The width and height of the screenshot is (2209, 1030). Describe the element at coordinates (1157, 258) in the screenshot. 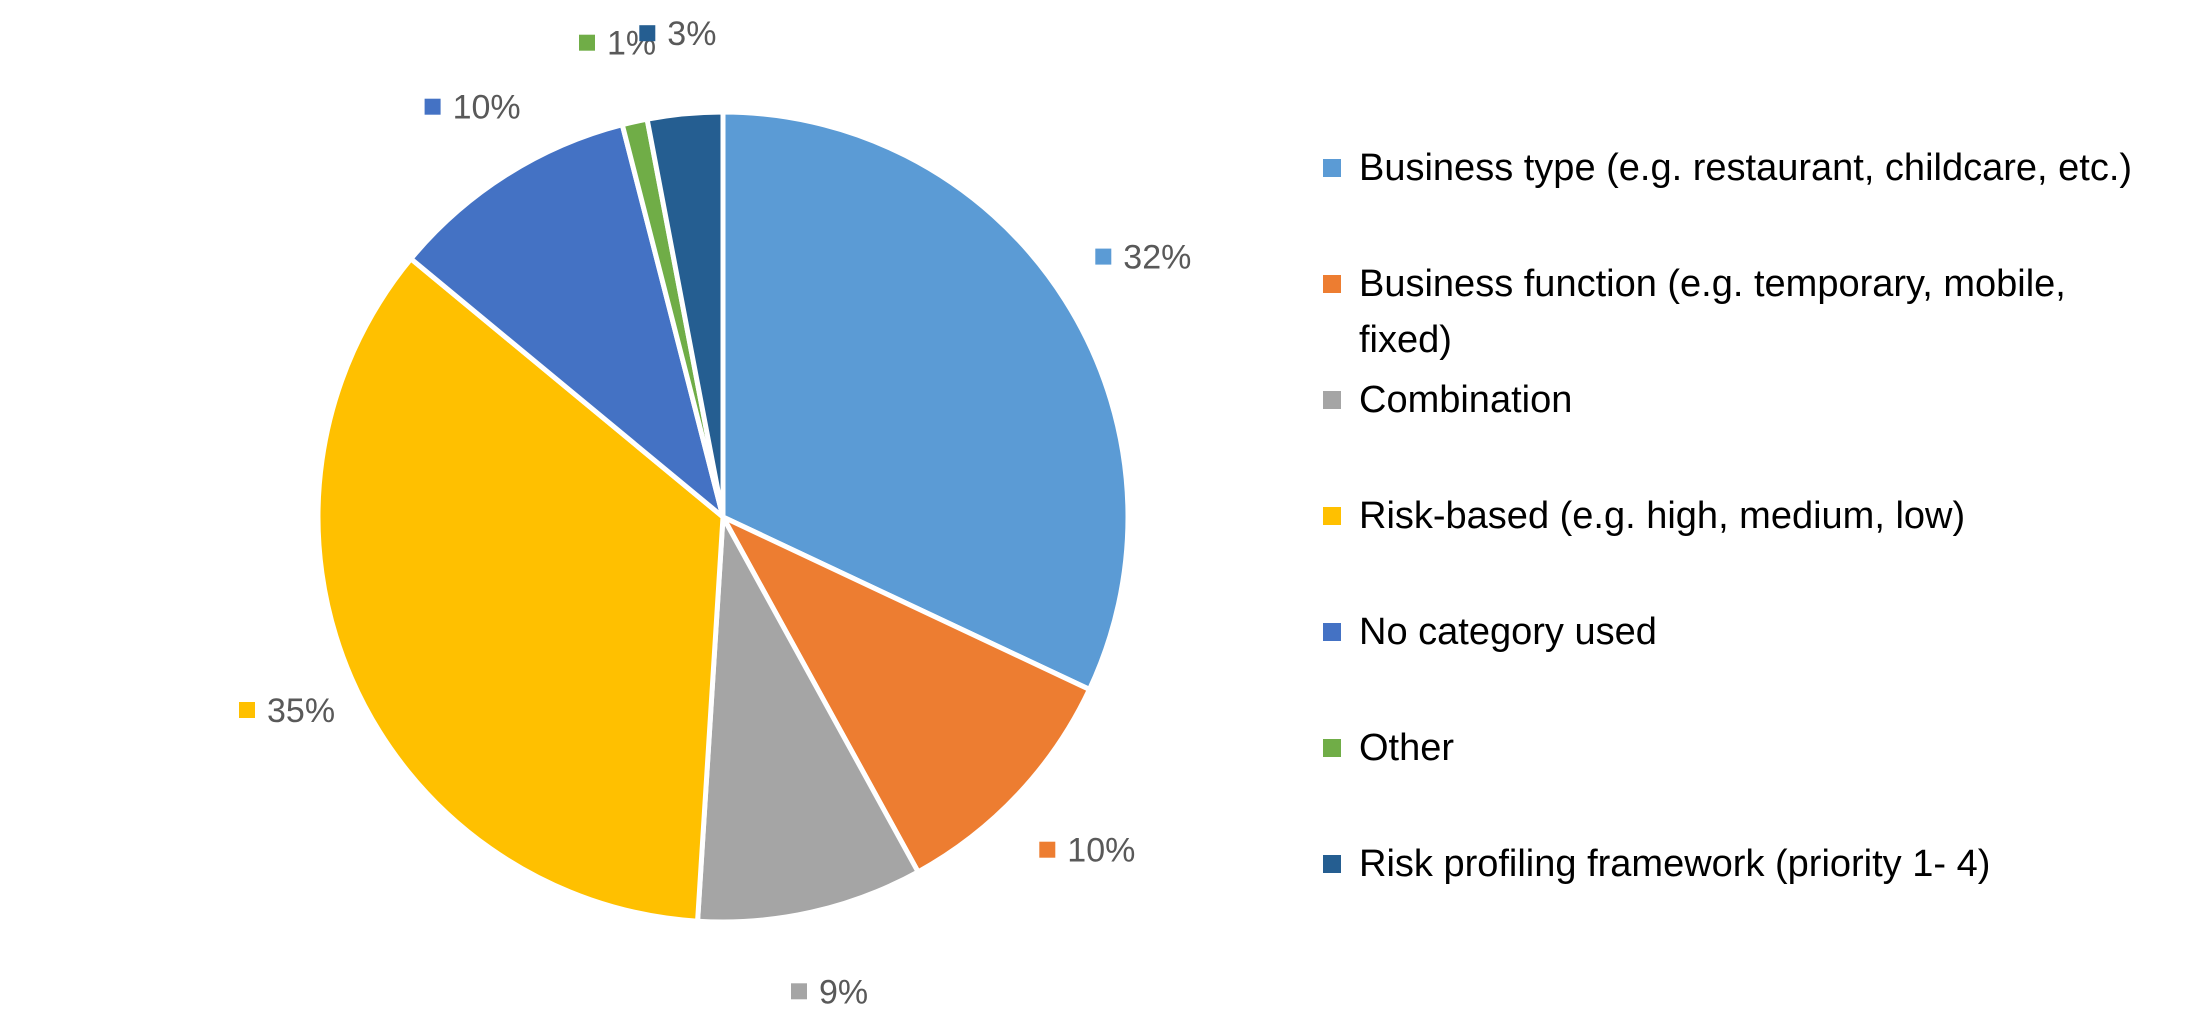

I see `data-label-value: 32%` at that location.